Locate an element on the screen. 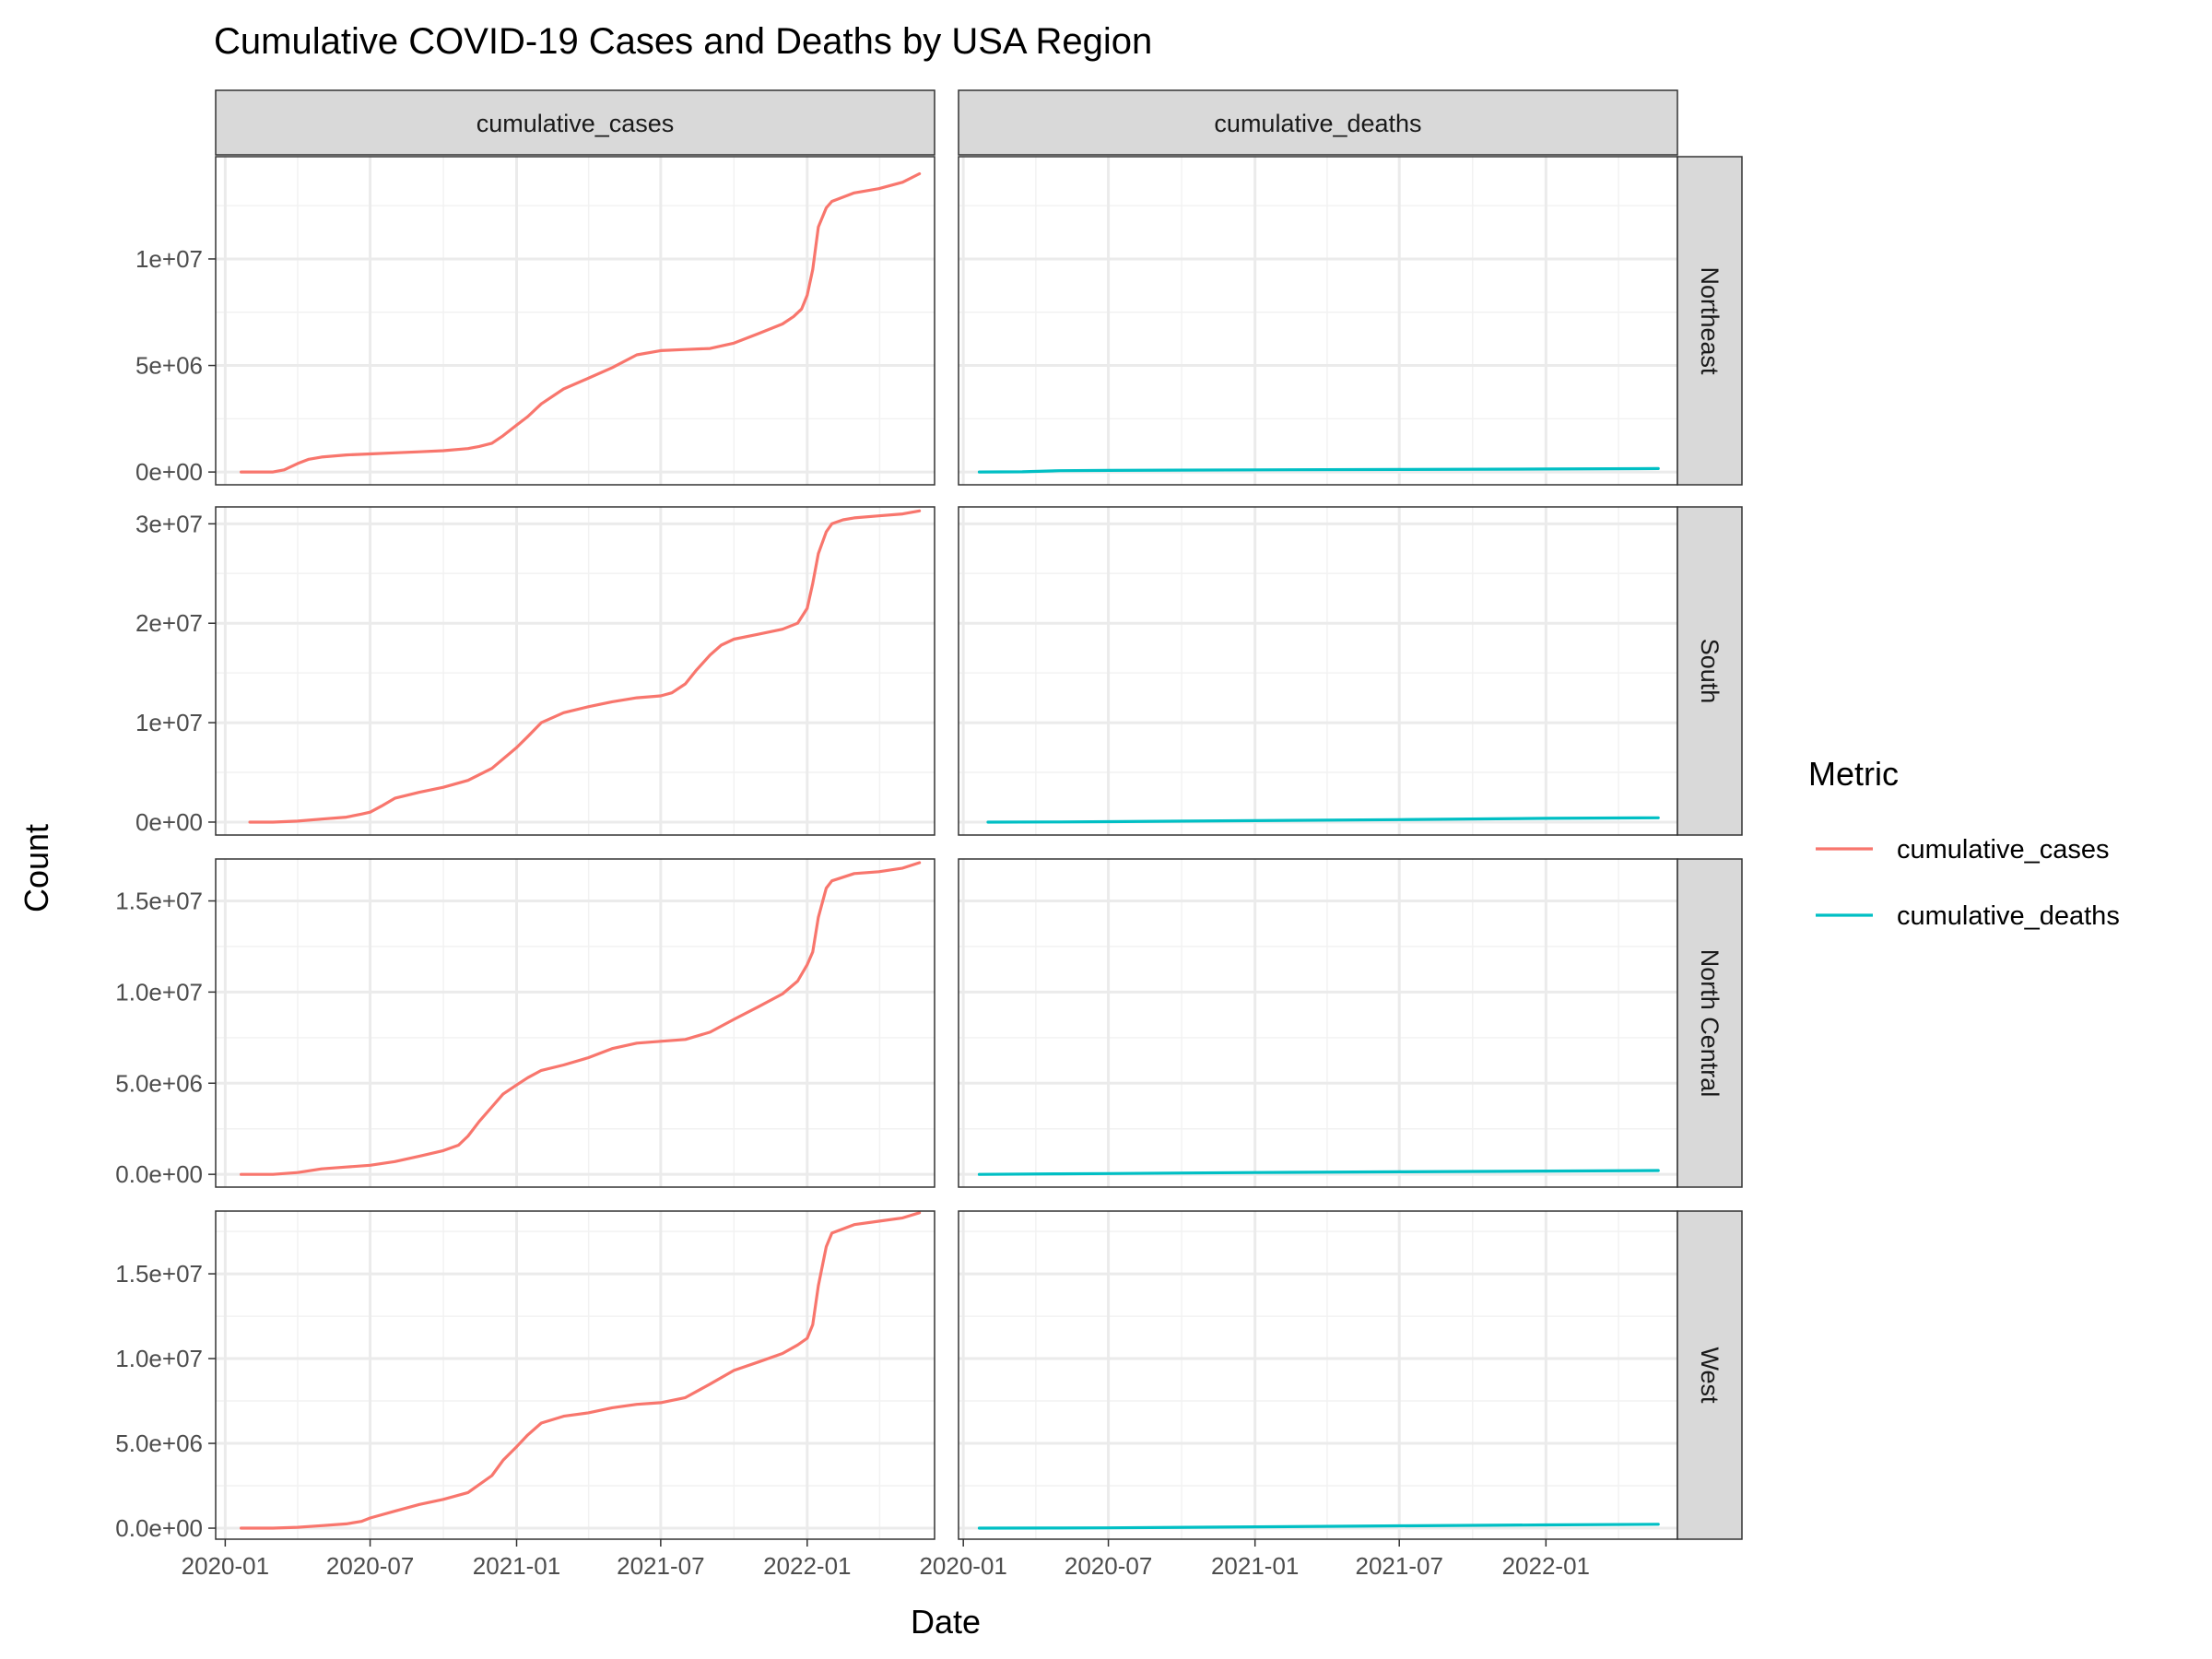  panel-north-central-cumulative_cases: 0.0e+00 5.0e+06 1.0e+07 1.5e+07 is located at coordinates (525, 1023).